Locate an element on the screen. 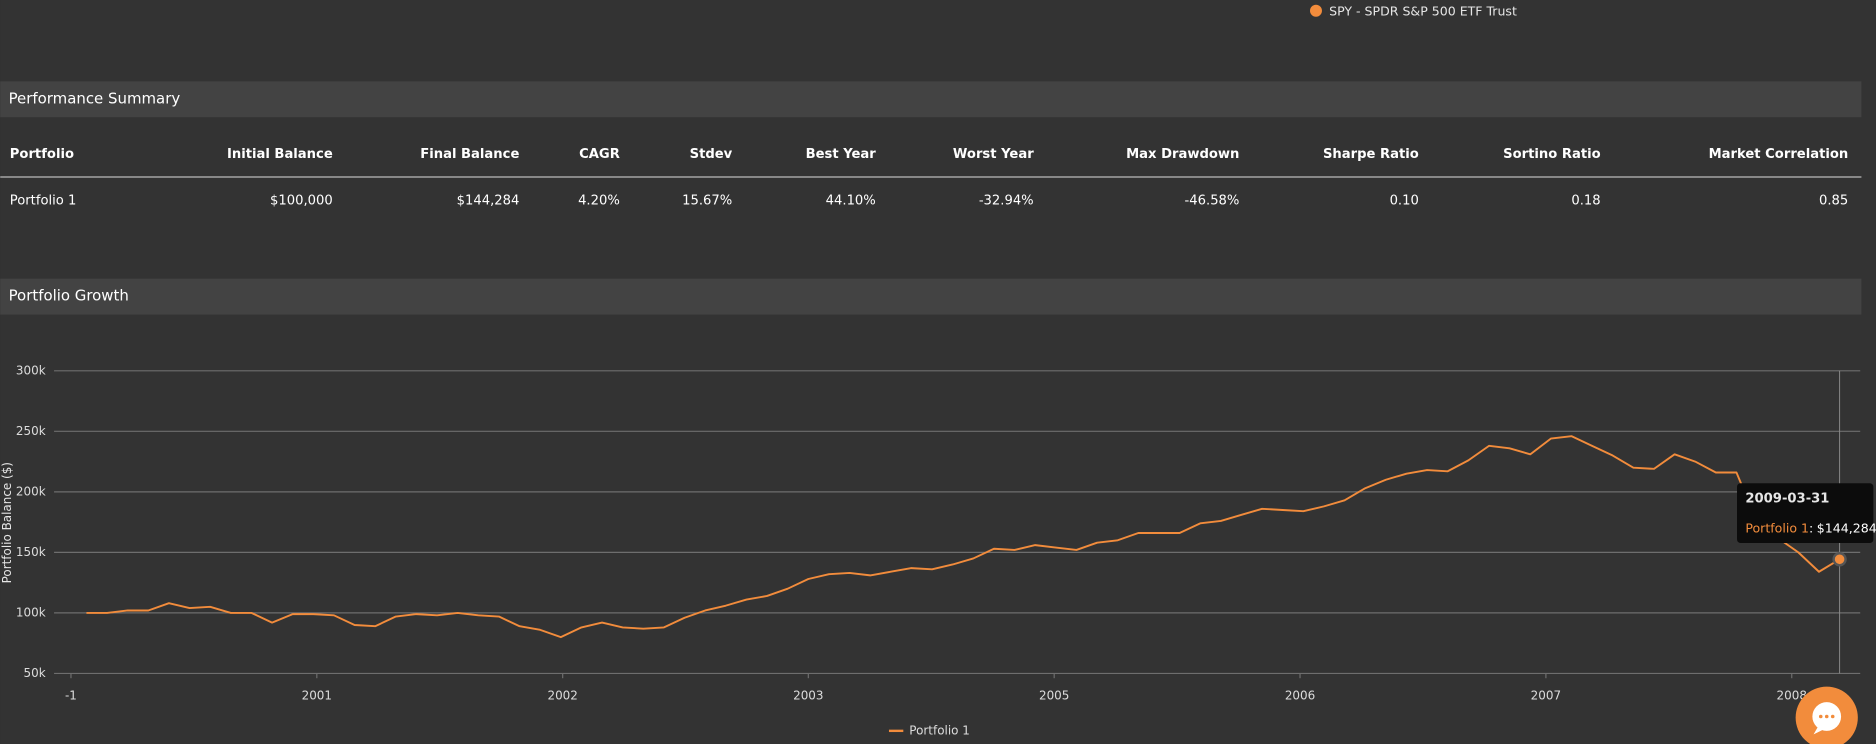 Image resolution: width=1876 pixels, height=744 pixels. legend-dot is located at coordinates (1316, 10).